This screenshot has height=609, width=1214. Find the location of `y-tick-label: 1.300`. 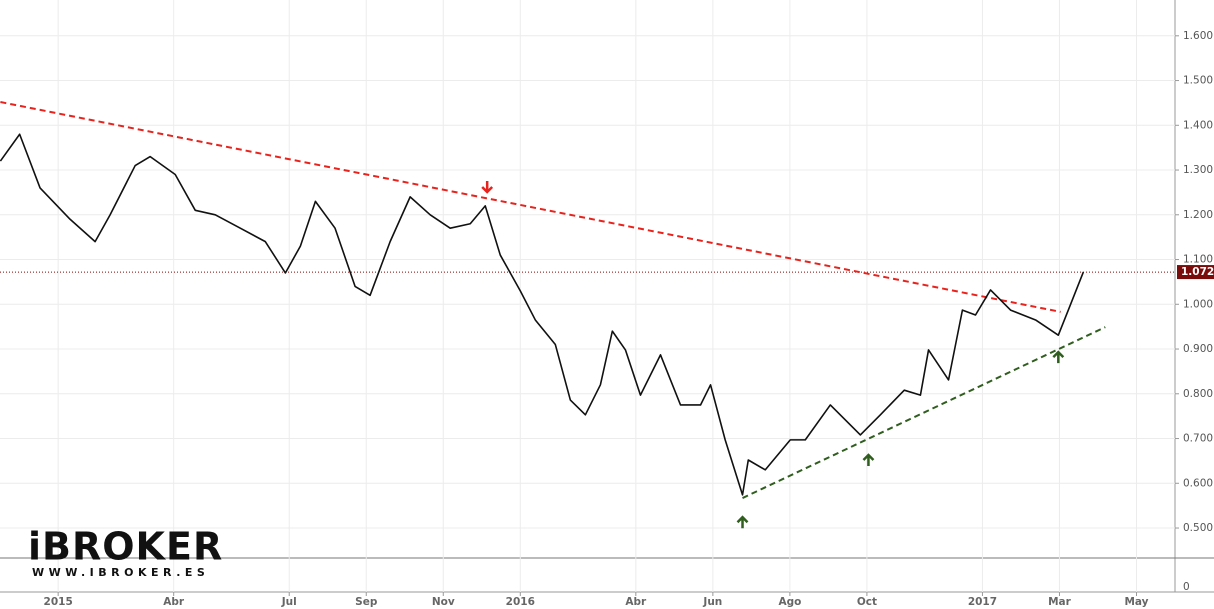

y-tick-label: 1.300 is located at coordinates (1198, 170).